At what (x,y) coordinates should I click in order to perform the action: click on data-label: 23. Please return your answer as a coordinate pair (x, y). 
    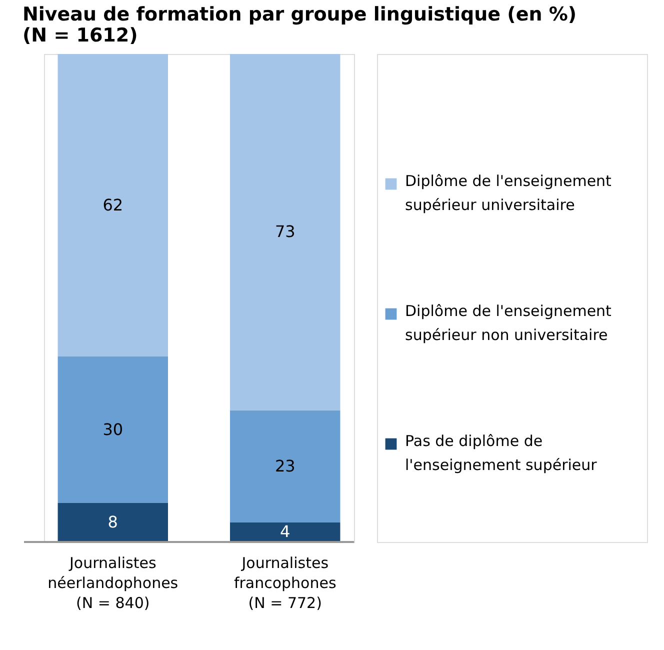
    Looking at the image, I should click on (285, 466).